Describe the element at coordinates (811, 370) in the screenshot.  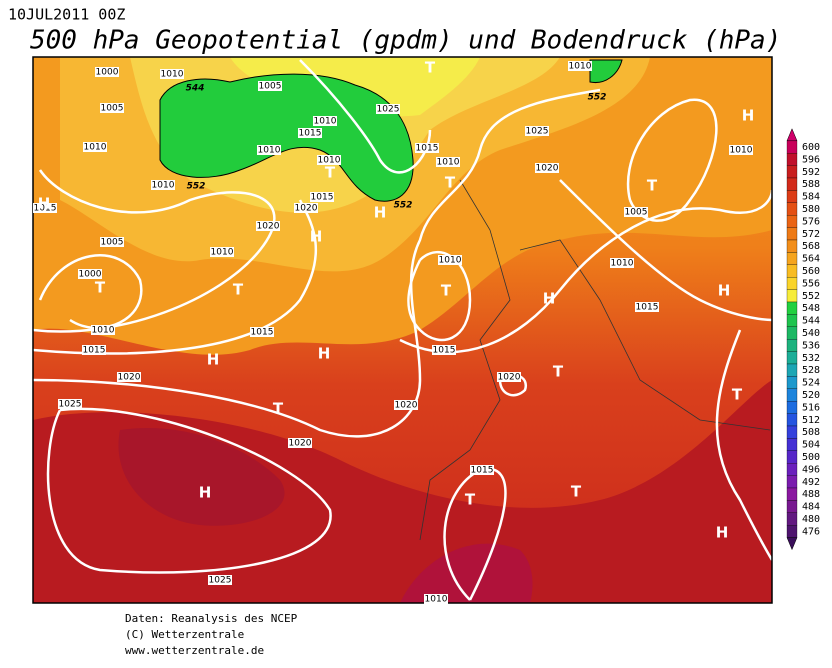
I see `scale-label: 528` at that location.